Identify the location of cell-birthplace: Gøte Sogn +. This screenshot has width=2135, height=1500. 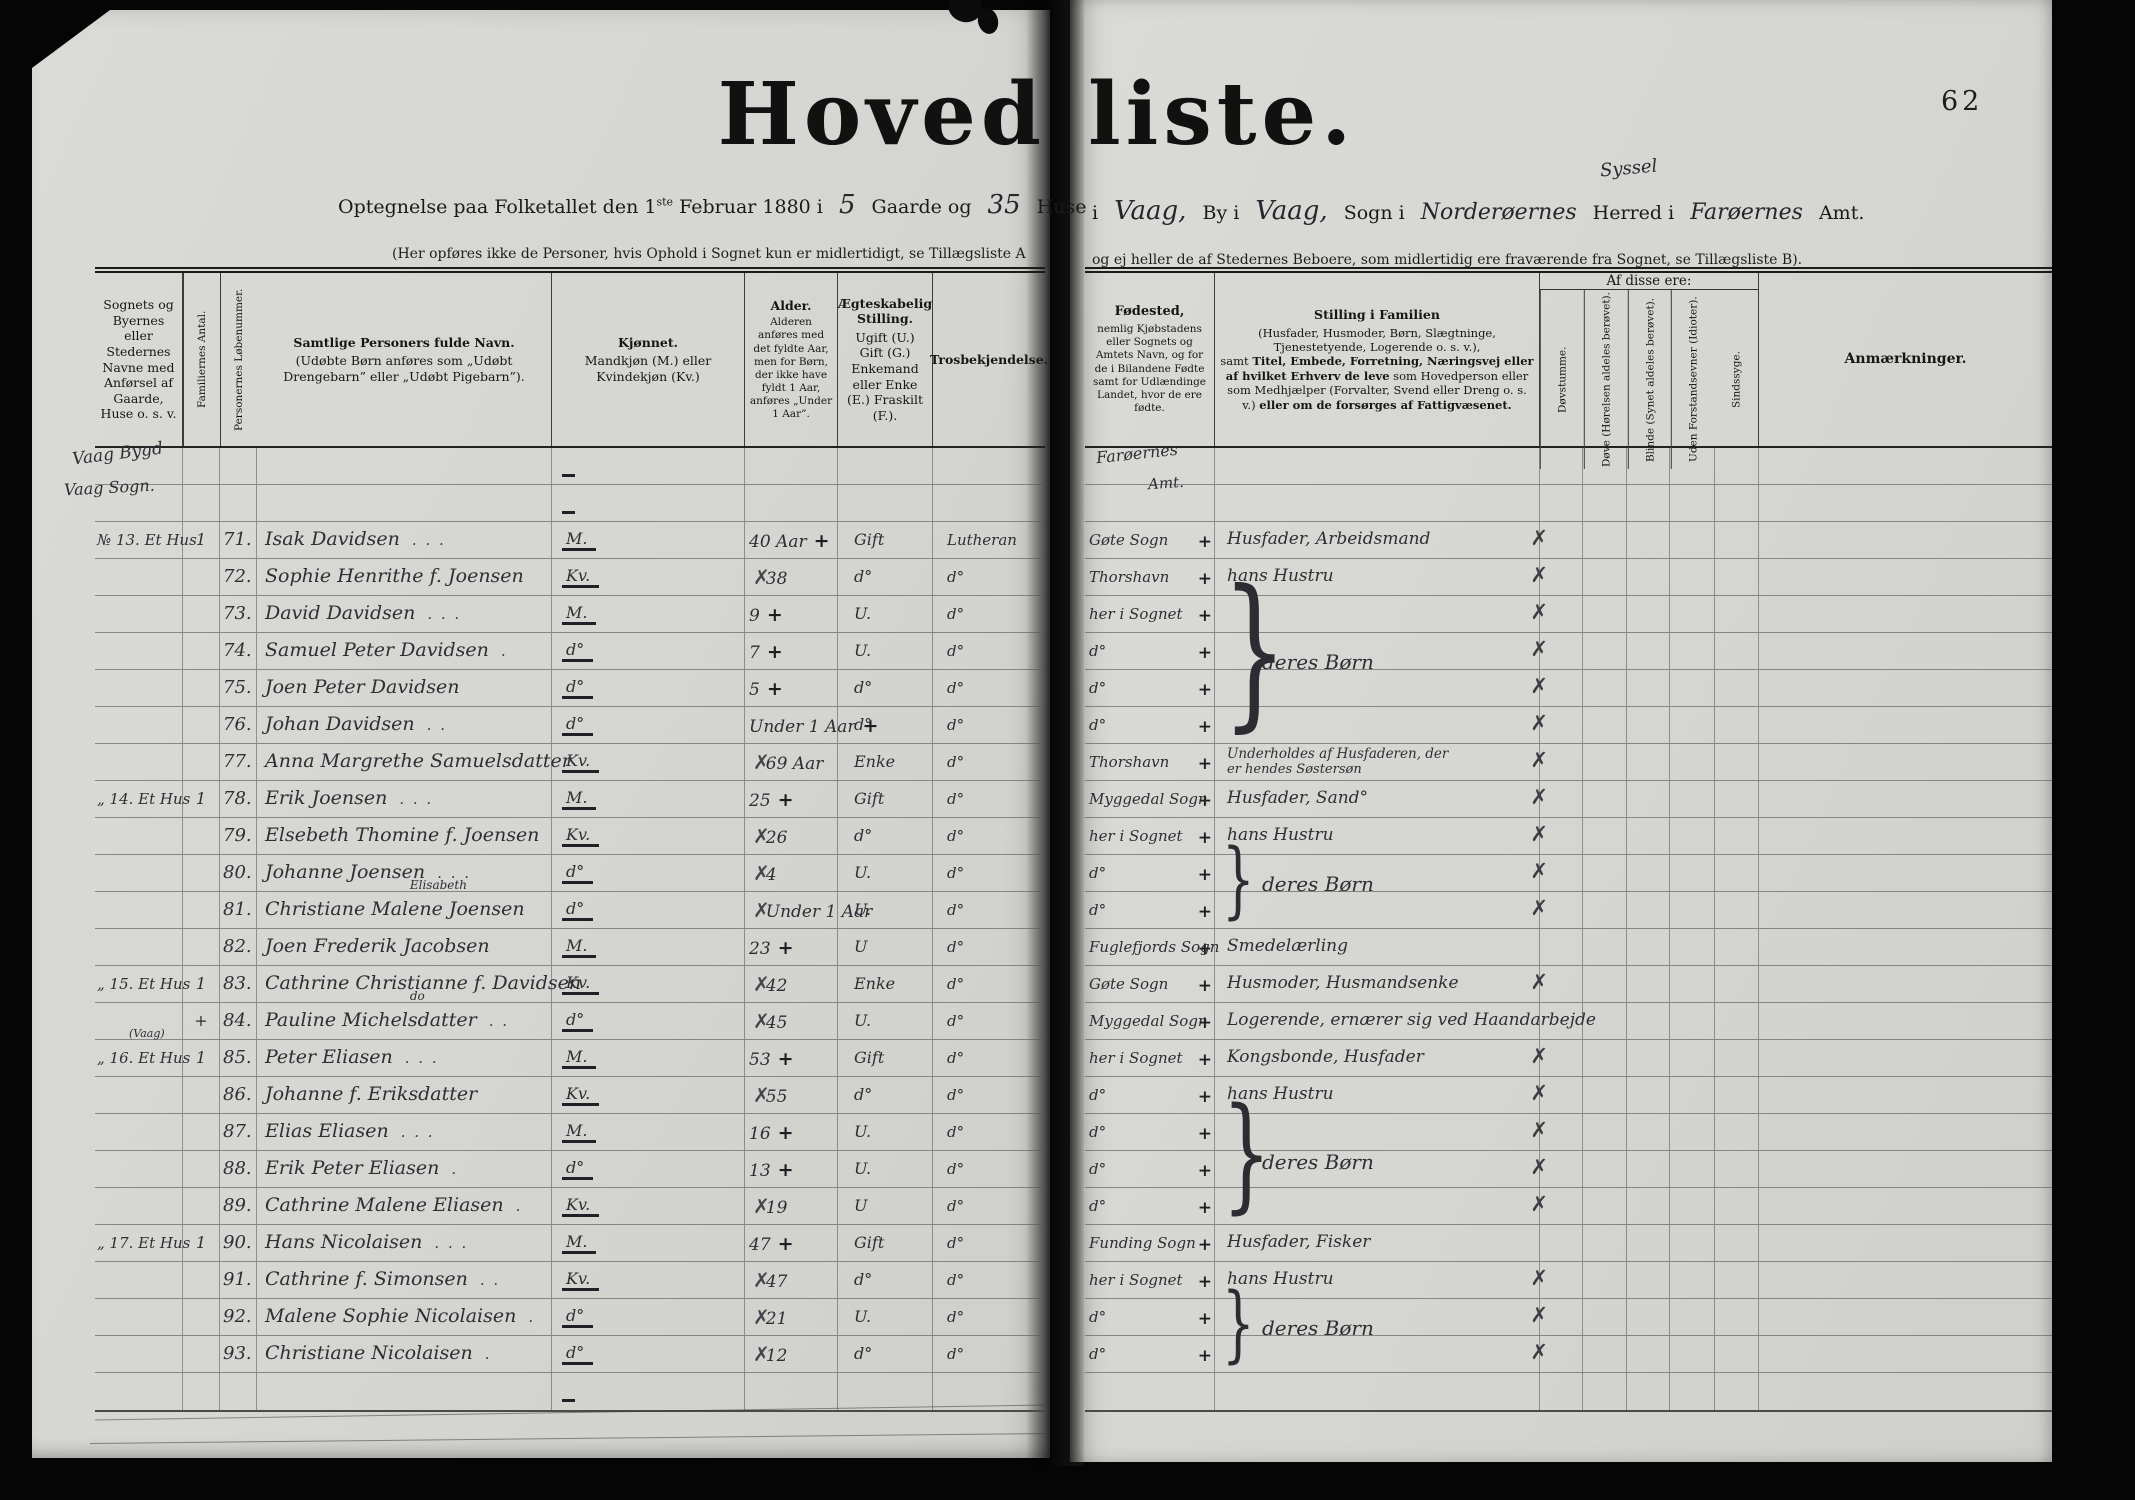
(1150, 984).